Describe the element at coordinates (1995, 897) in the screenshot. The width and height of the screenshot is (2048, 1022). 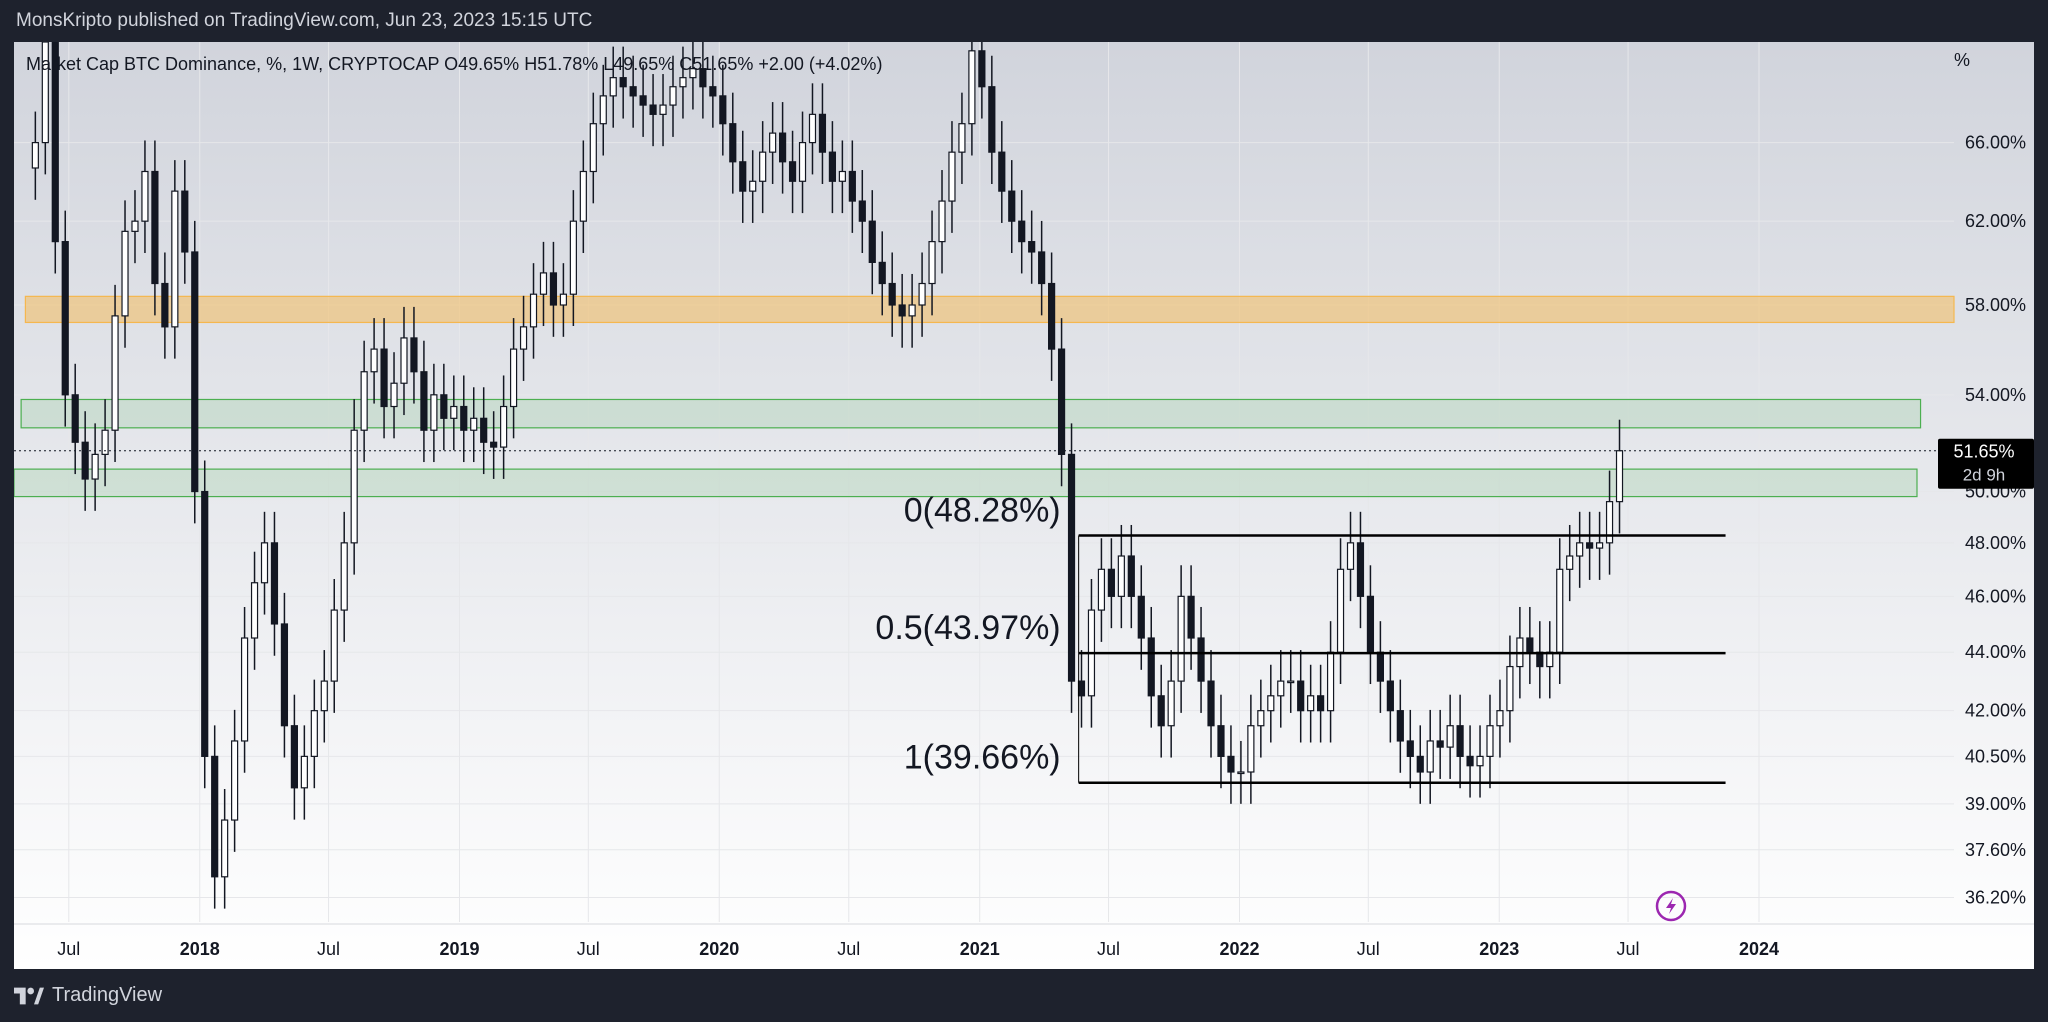
I see `y-tick-label: 36.20%` at that location.